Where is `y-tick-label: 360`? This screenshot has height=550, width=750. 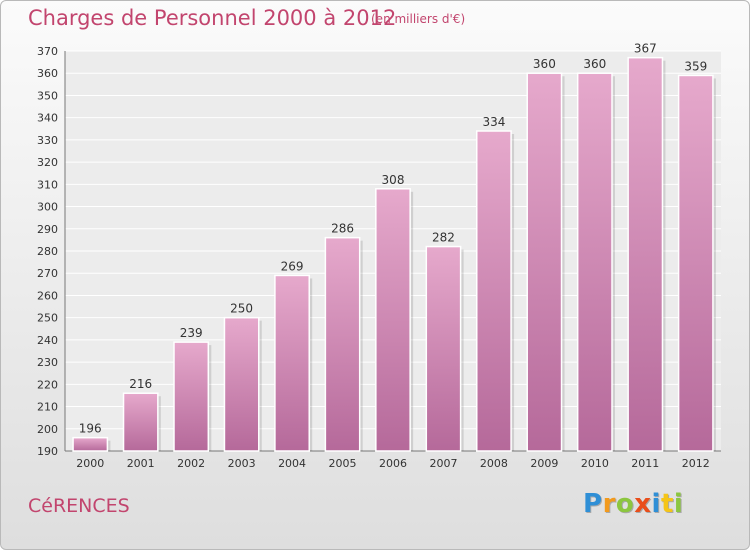 y-tick-label: 360 is located at coordinates (47, 73).